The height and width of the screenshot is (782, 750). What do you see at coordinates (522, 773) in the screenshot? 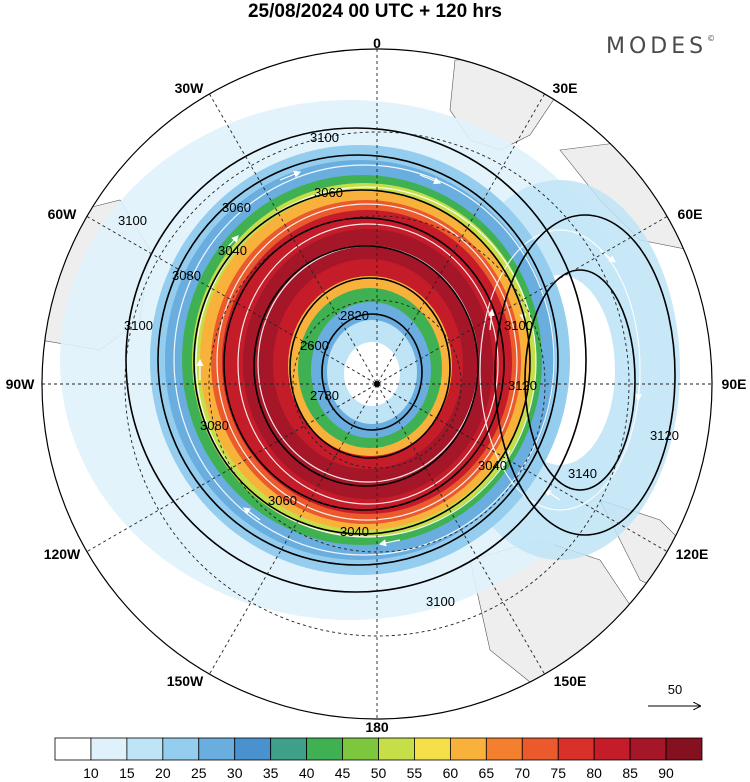
I see `colorbar-tick-label: 70` at bounding box center [522, 773].